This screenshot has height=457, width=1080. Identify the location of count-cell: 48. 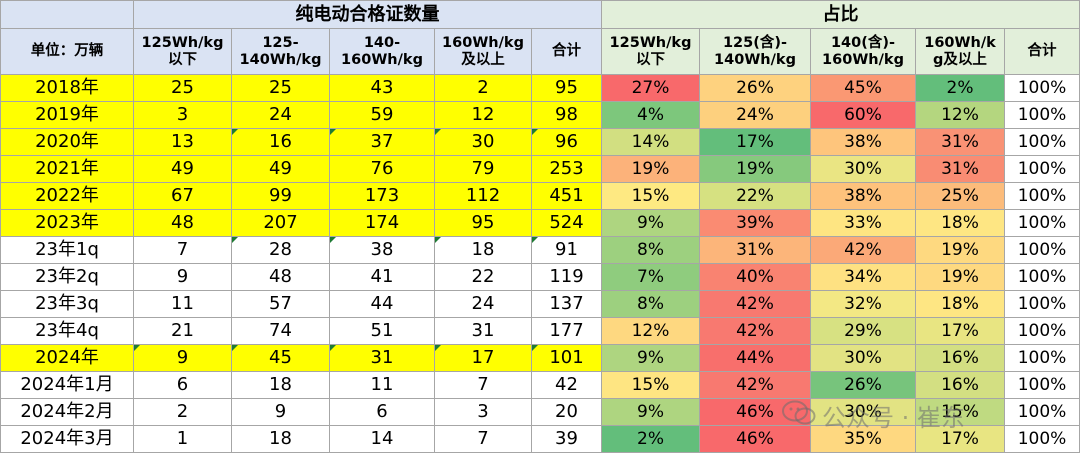
(182, 223).